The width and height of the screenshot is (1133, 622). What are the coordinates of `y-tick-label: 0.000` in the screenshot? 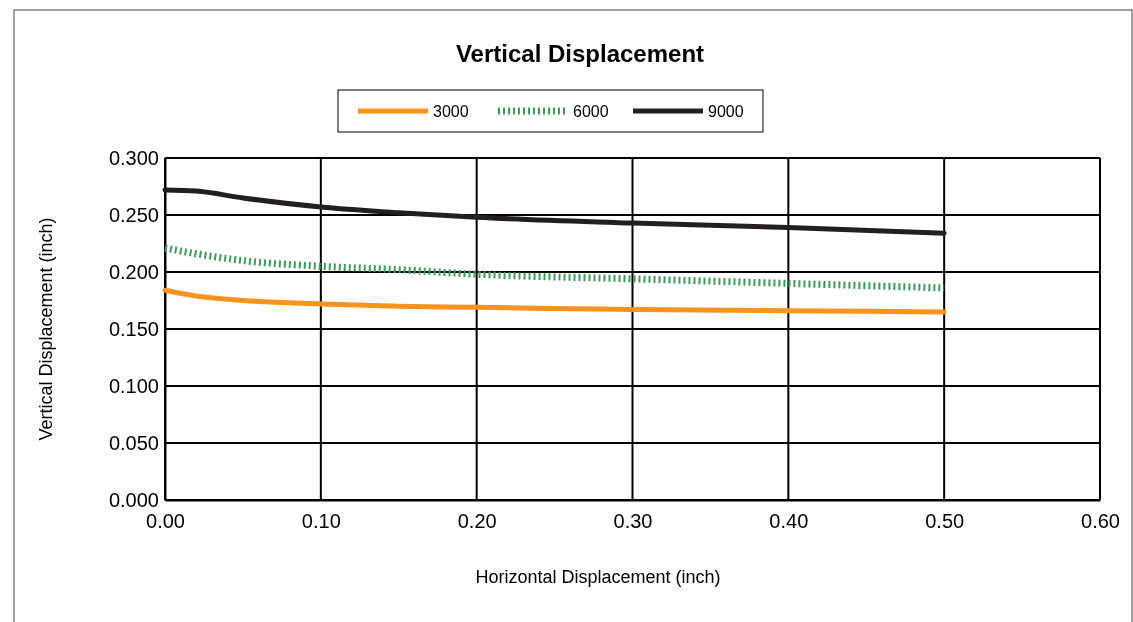 It's located at (133, 499).